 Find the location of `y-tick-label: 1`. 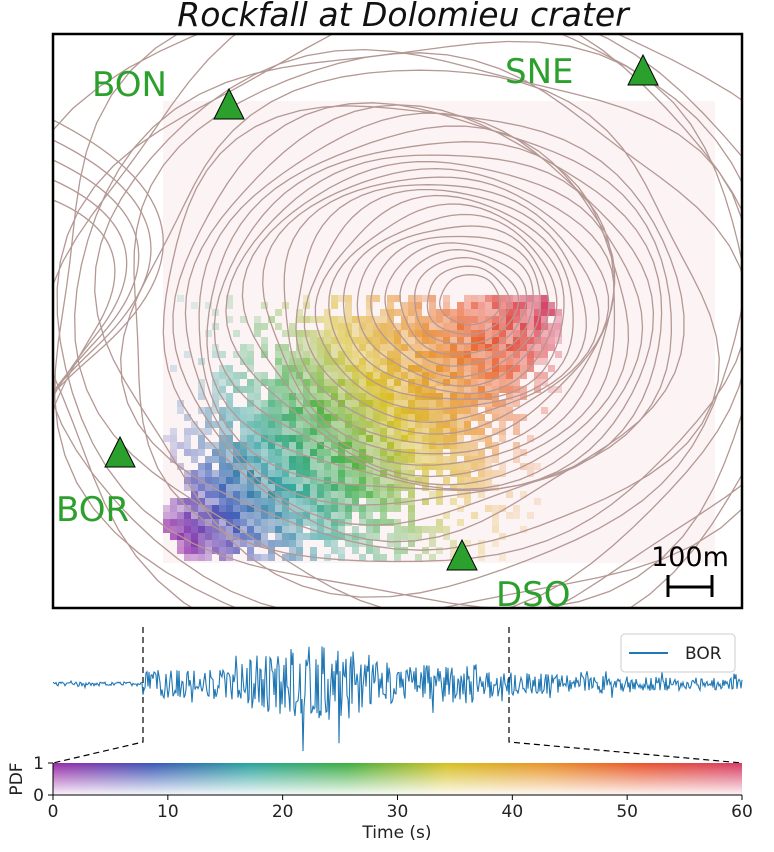

y-tick-label: 1 is located at coordinates (38, 764).